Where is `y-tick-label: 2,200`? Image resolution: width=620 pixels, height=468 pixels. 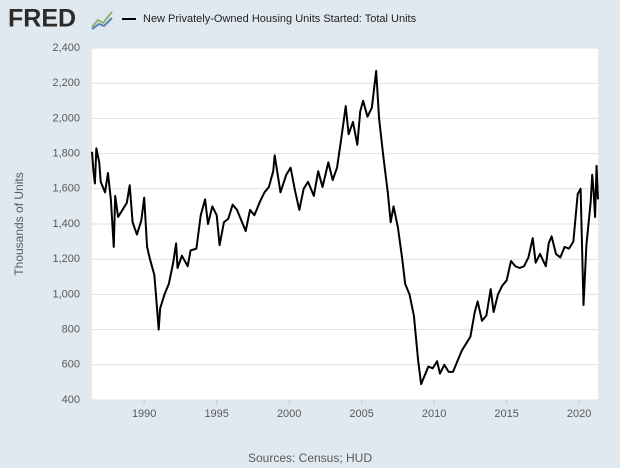
y-tick-label: 2,200 is located at coordinates (66, 83).